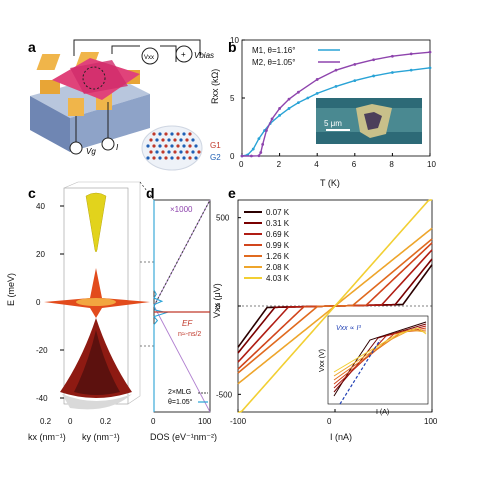 This screenshot has width=480, height=480. What do you see at coordinates (187, 323) in the screenshot?
I see `ef-label: EF` at bounding box center [187, 323].